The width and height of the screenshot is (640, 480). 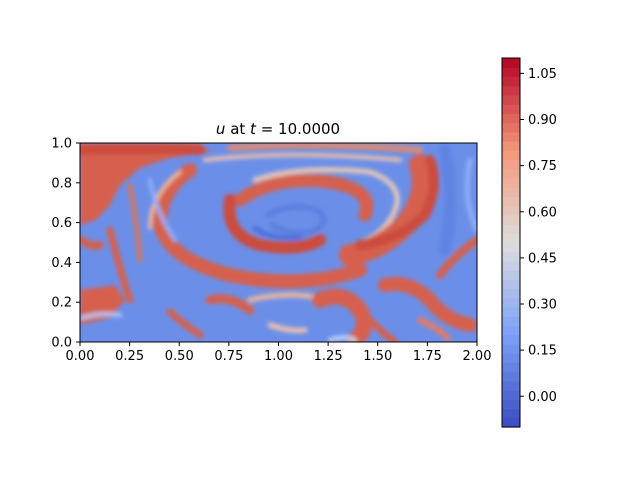 I want to click on y-tick-label: 1.0, so click(x=61, y=144).